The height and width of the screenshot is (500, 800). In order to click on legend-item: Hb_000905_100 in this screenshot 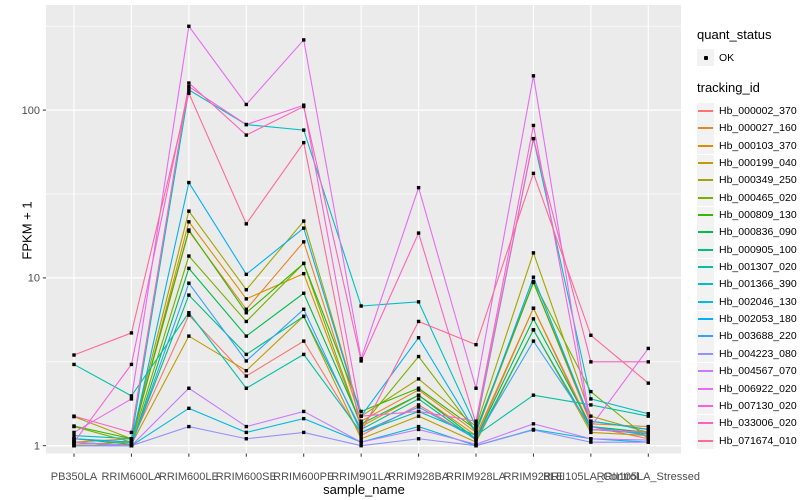, I will do `click(745, 250)`.